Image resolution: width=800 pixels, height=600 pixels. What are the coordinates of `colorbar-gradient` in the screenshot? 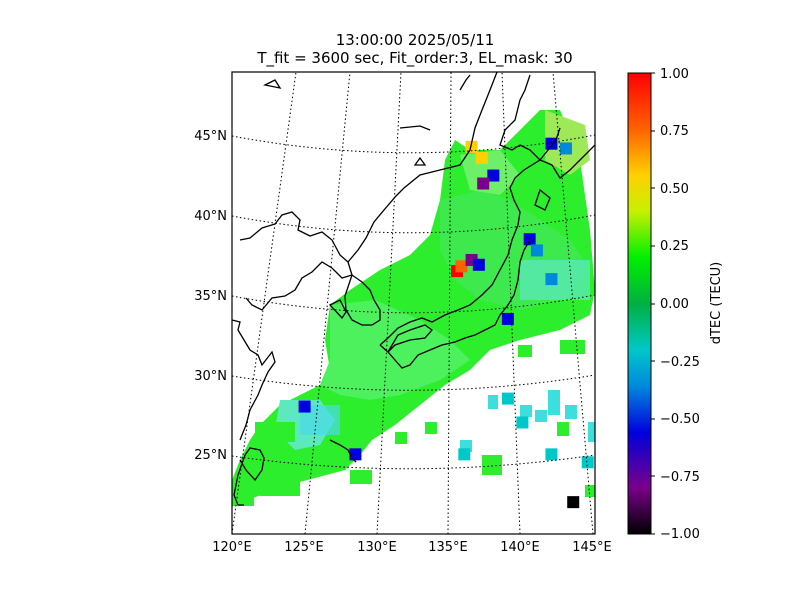 It's located at (639, 303).